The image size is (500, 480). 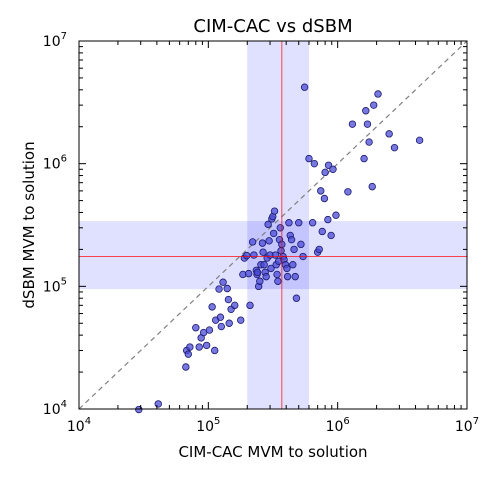 I want to click on x-tick-label: 10⁵, so click(x=208, y=425).